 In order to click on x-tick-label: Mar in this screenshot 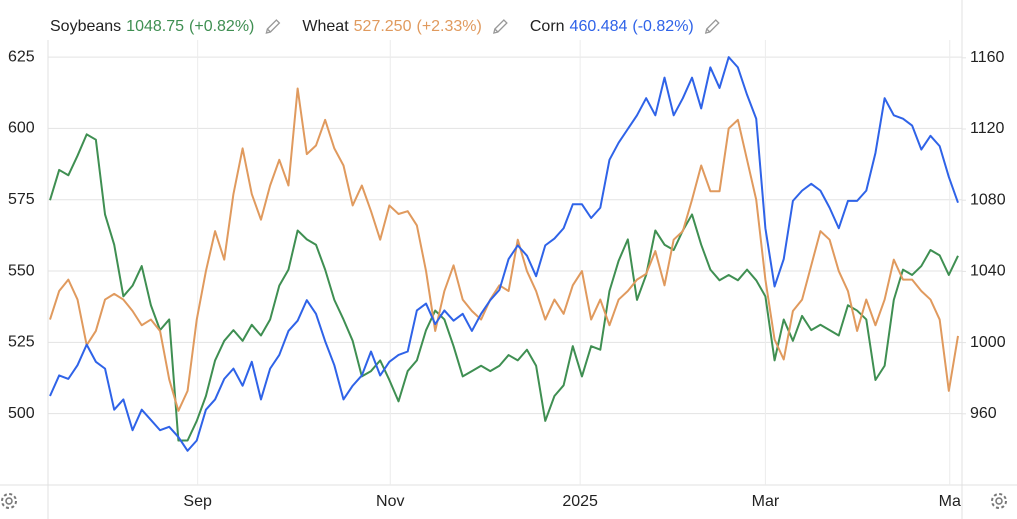, I will do `click(766, 501)`.